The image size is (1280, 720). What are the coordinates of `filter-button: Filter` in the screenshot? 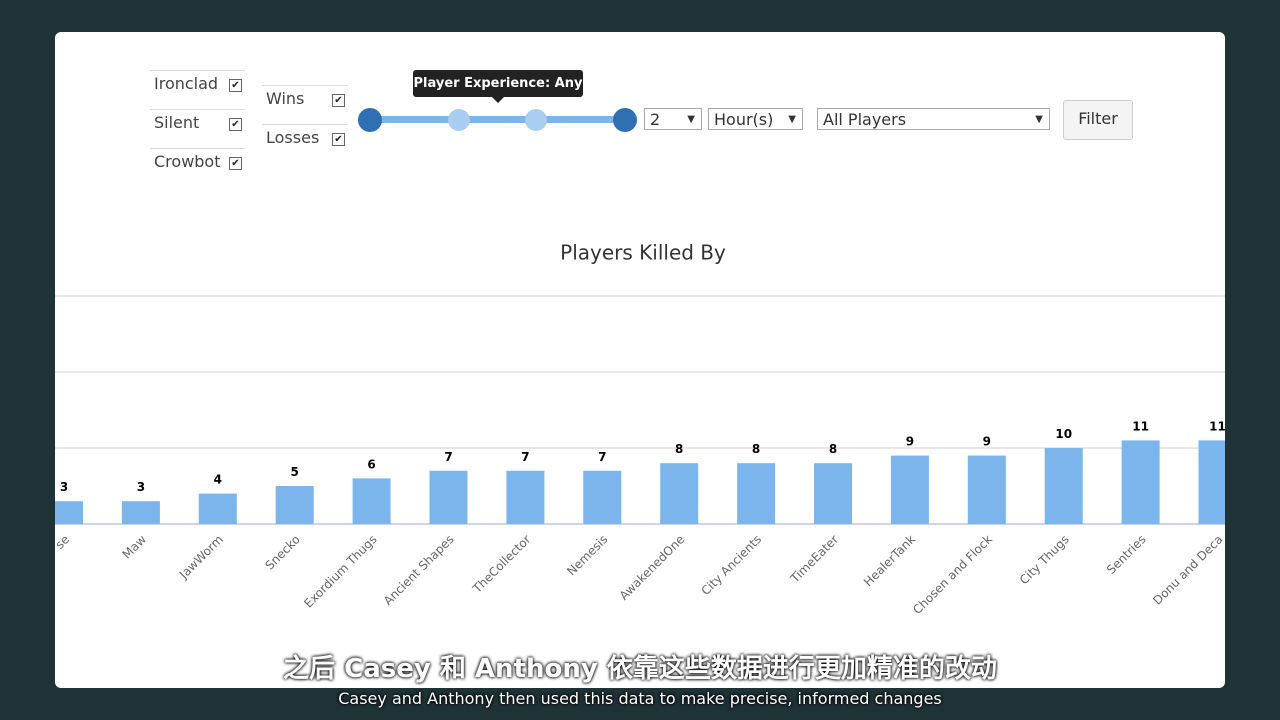 It's located at (1098, 120).